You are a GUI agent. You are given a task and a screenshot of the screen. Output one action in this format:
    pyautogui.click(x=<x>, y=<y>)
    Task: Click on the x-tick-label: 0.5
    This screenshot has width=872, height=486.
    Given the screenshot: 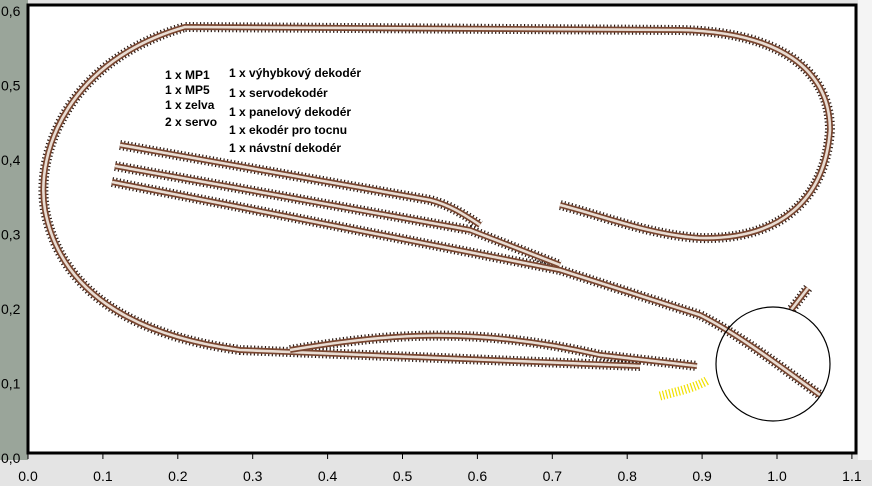 What is the action you would take?
    pyautogui.click(x=403, y=476)
    